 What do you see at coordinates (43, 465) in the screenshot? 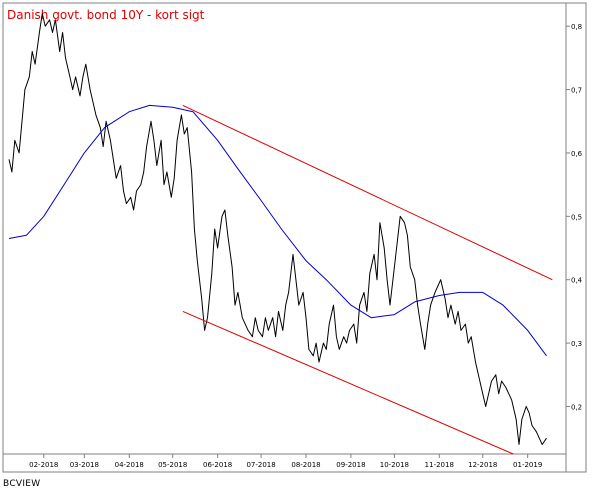
I see `x-tick-label: 02-2018` at bounding box center [43, 465].